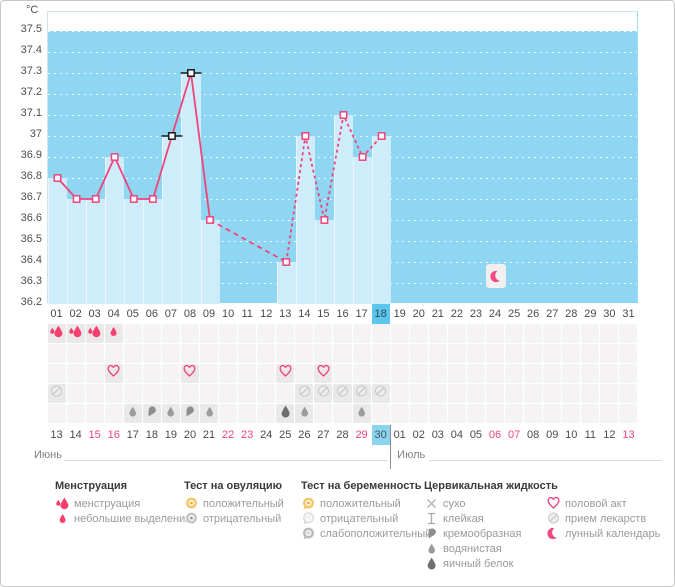 The width and height of the screenshot is (675, 587). I want to click on calendar-date-cell: 08, so click(533, 435).